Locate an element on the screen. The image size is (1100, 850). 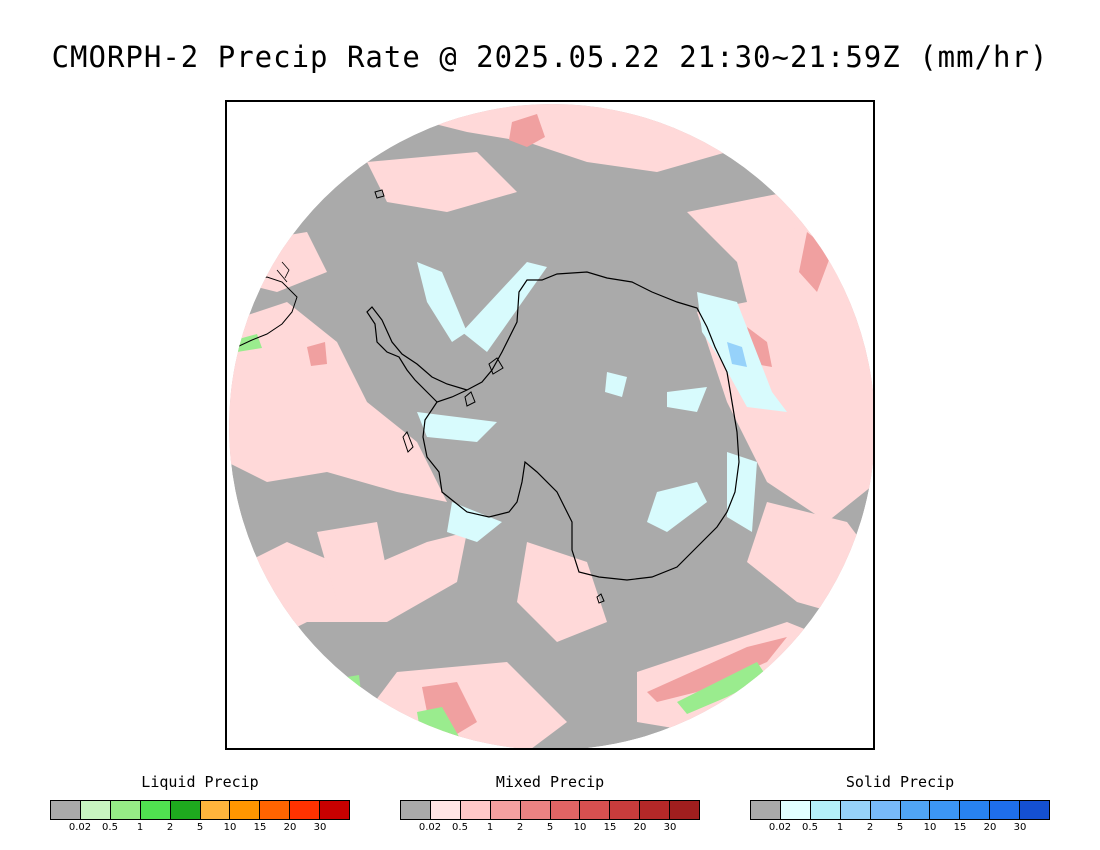
south-america-coastline is located at coordinates (283, 272).